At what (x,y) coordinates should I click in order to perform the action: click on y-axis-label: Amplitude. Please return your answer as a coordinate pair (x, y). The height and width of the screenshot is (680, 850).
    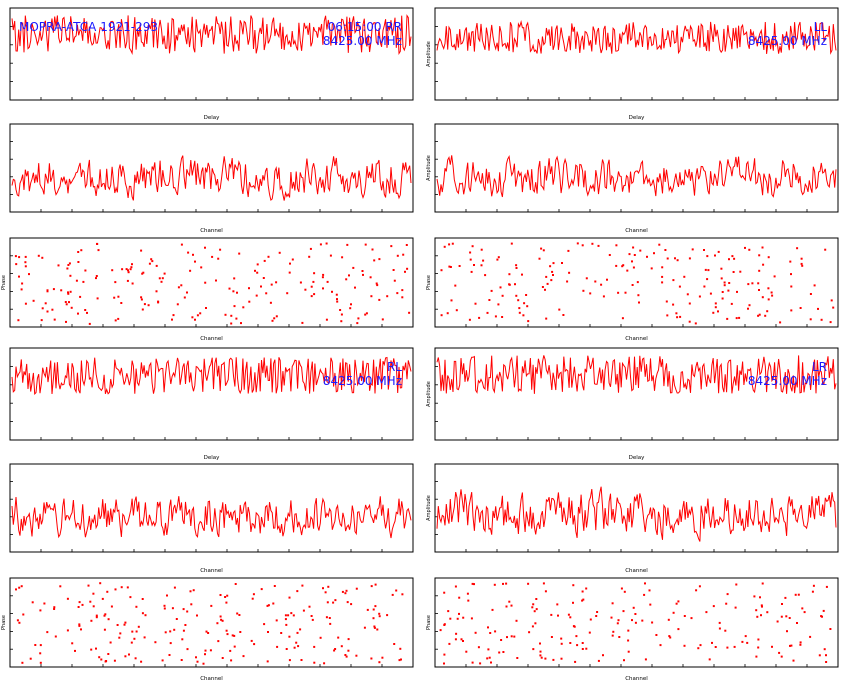
    Looking at the image, I should click on (429, 508).